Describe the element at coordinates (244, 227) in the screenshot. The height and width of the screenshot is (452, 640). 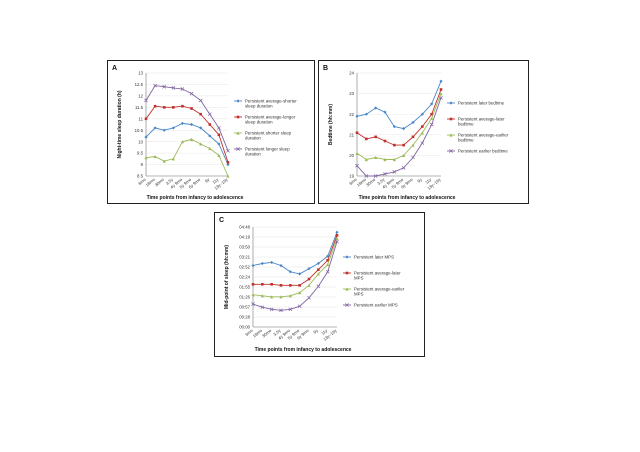
I see `y-tick-label: 04:48` at that location.